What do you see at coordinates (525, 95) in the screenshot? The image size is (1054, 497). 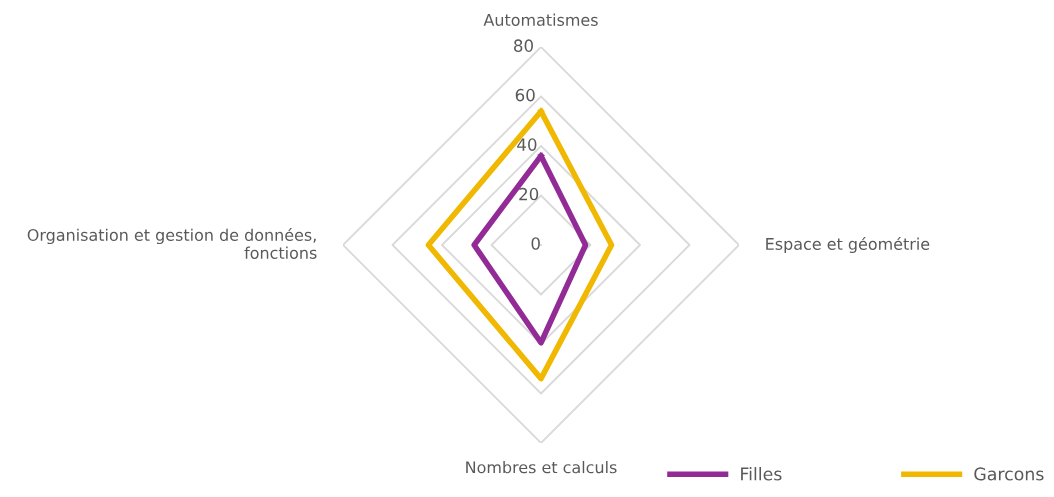 I see `y-tick-label: 60` at bounding box center [525, 95].